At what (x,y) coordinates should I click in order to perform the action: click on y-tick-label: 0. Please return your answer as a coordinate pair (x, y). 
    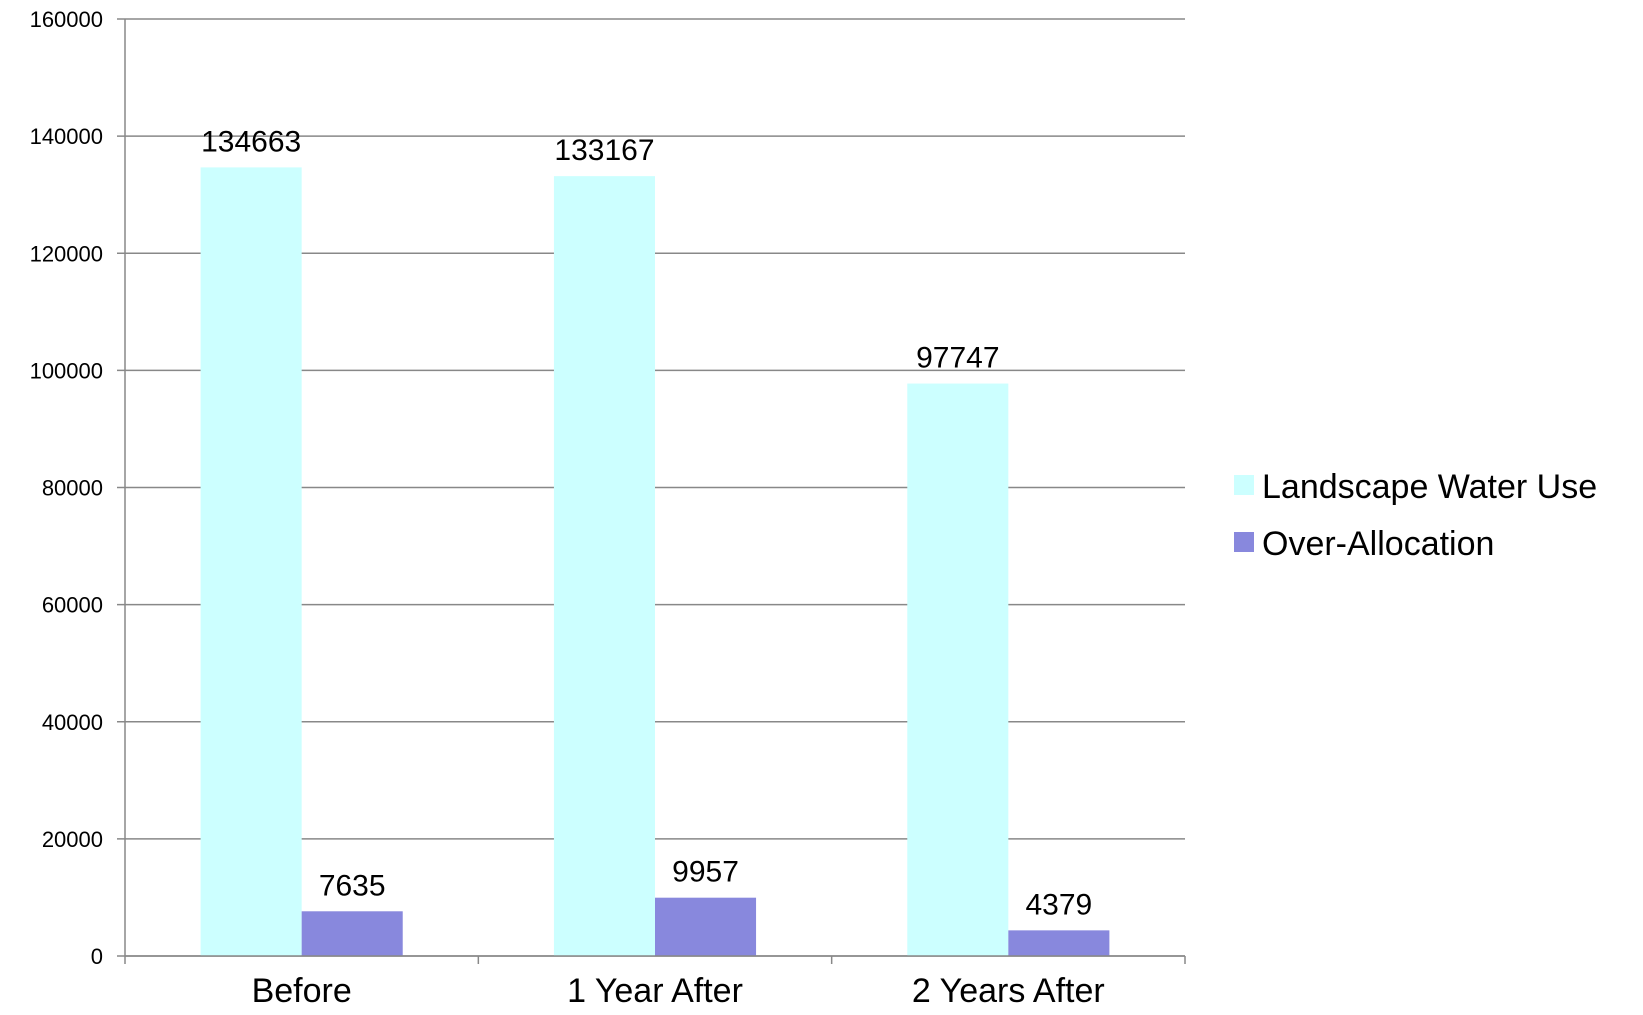
    Looking at the image, I should click on (97, 956).